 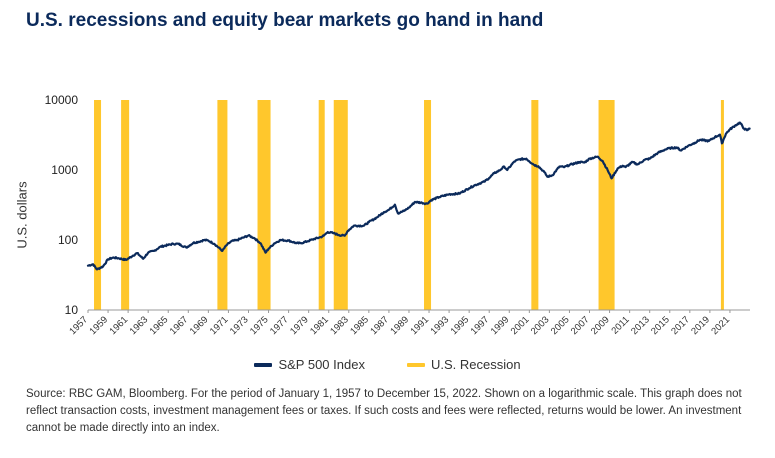 What do you see at coordinates (299, 325) in the screenshot?
I see `x-tick-label: 1979` at bounding box center [299, 325].